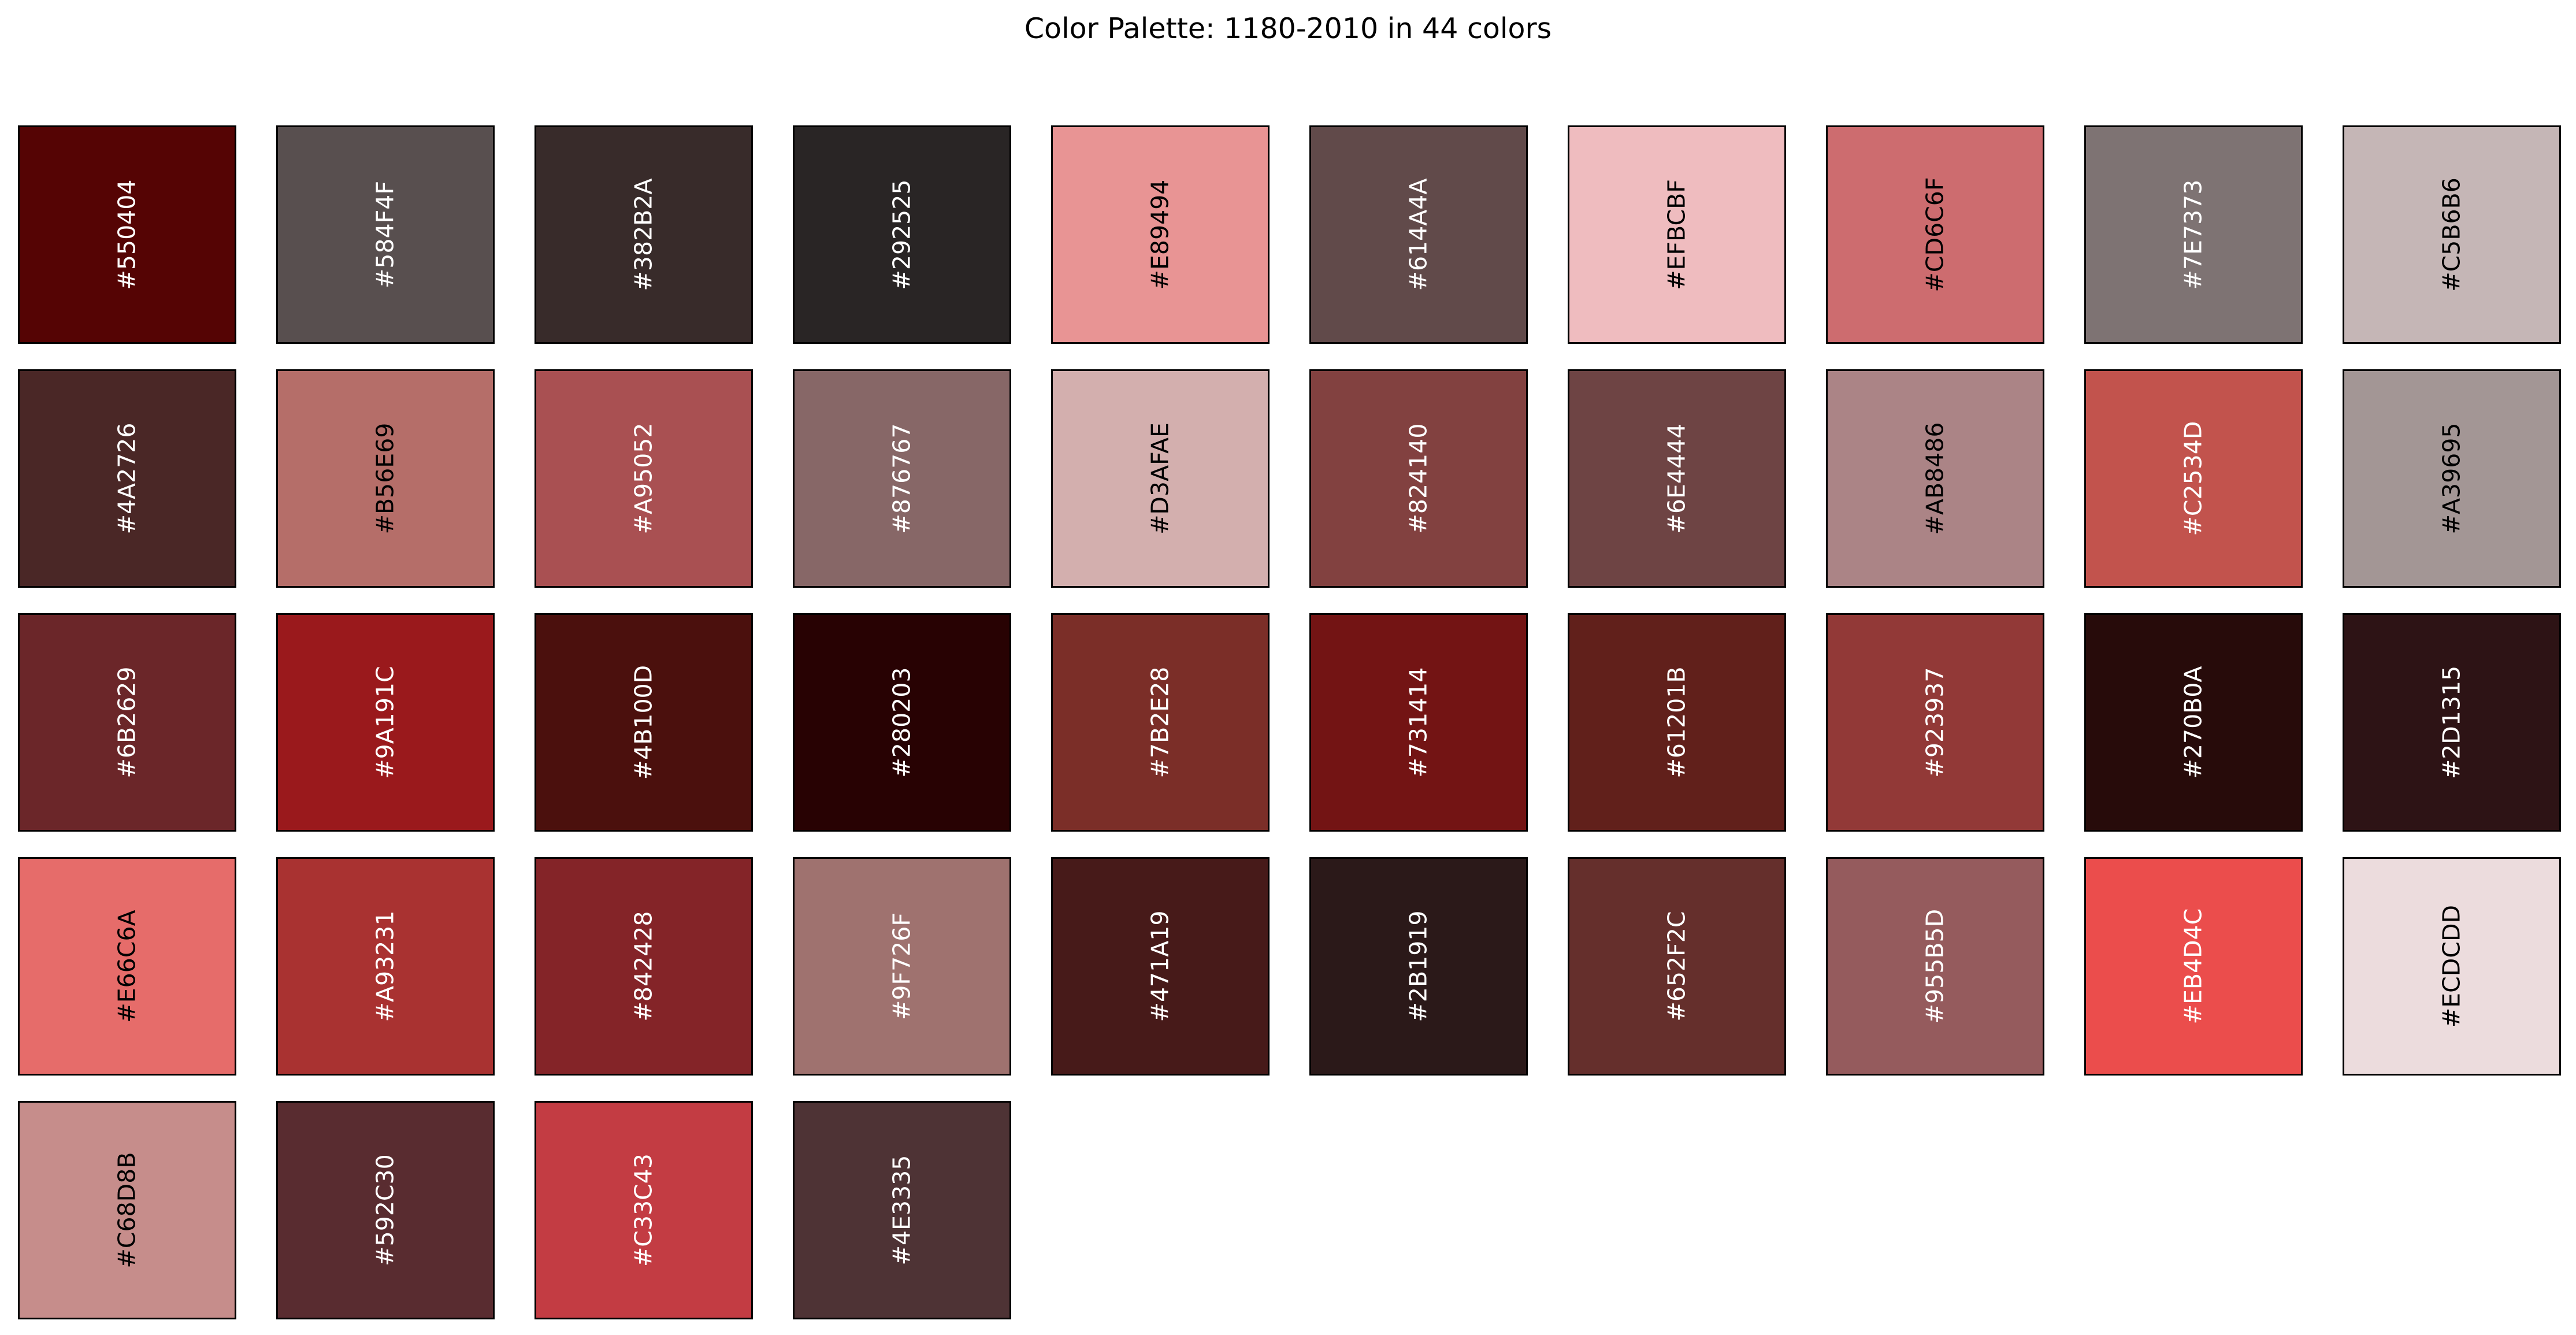 The height and width of the screenshot is (1335, 2576). I want to click on color-swatch-label: #876767, so click(902, 479).